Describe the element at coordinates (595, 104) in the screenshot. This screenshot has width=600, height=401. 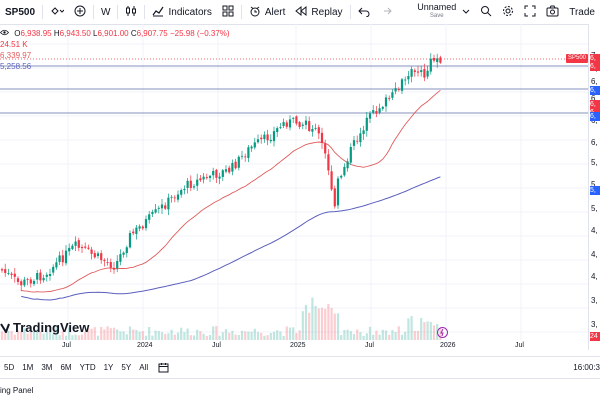
I see `price-axis-badge: 6,` at that location.